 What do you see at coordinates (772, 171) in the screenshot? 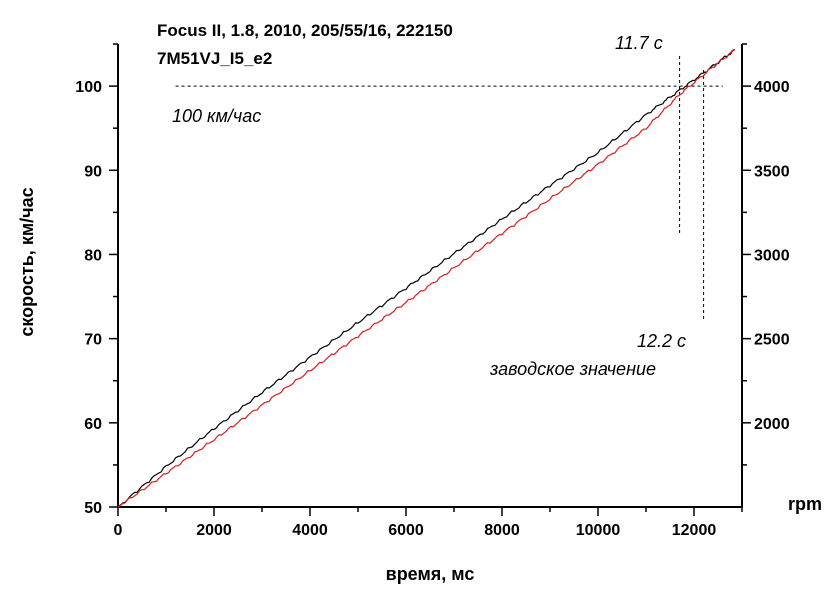
I see `y2-tick-label: 3500` at bounding box center [772, 171].